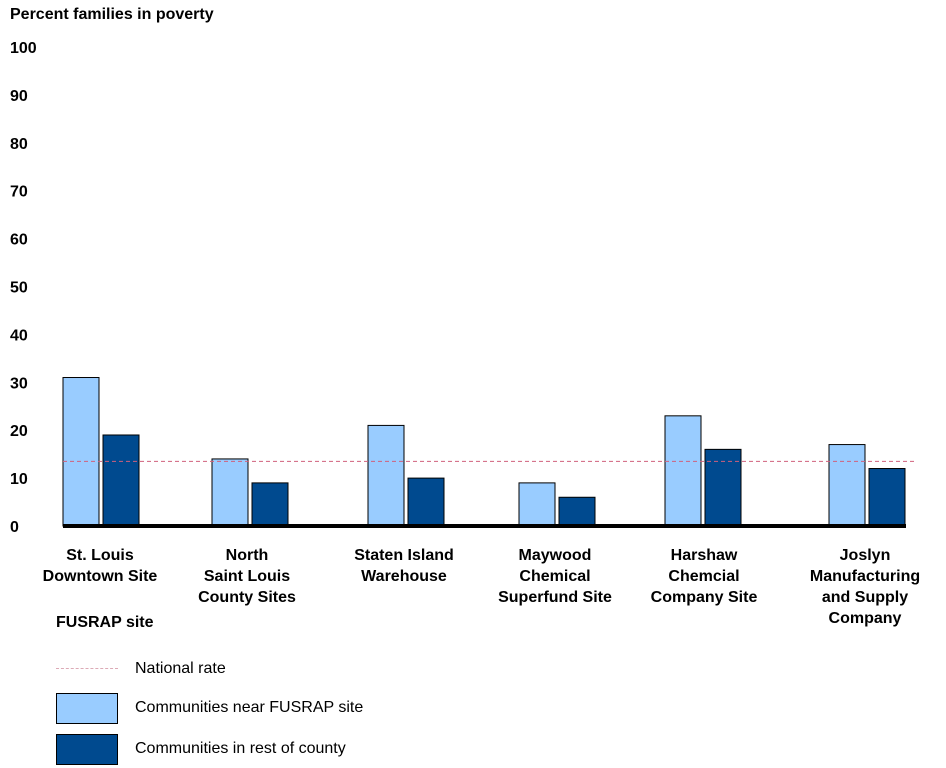  Describe the element at coordinates (19, 192) in the screenshot. I see `y-tick-label: 70` at that location.